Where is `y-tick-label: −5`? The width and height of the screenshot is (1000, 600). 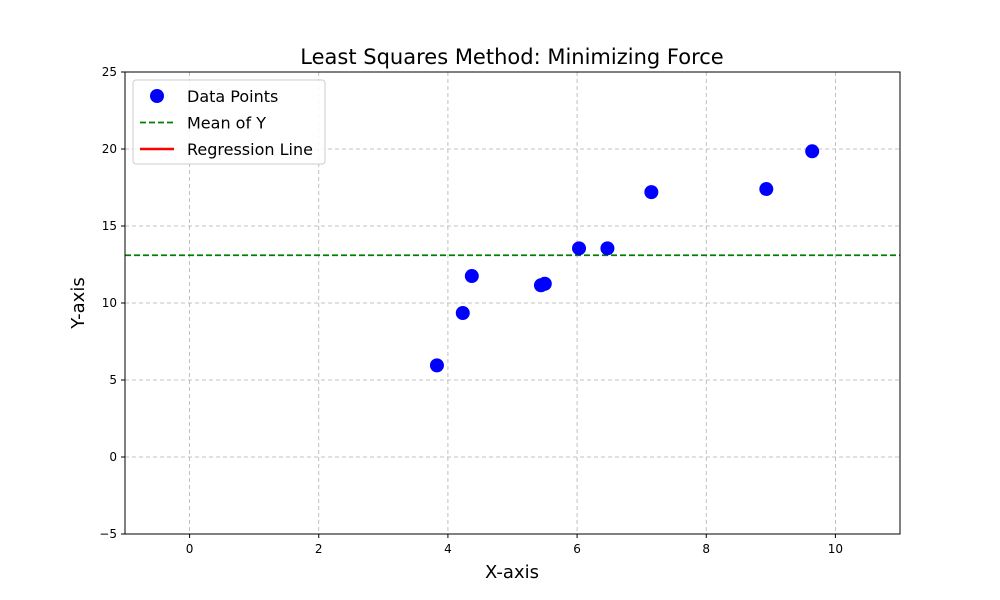
y-tick-label: −5 is located at coordinates (108, 534).